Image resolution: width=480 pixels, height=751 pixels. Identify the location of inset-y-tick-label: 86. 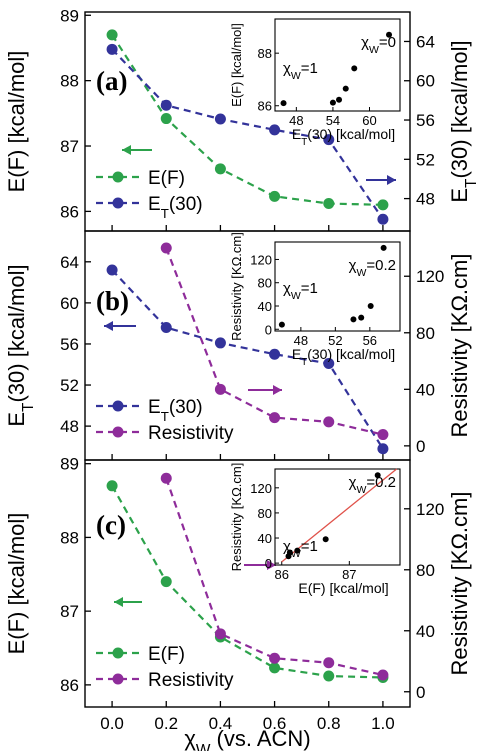
(265, 106).